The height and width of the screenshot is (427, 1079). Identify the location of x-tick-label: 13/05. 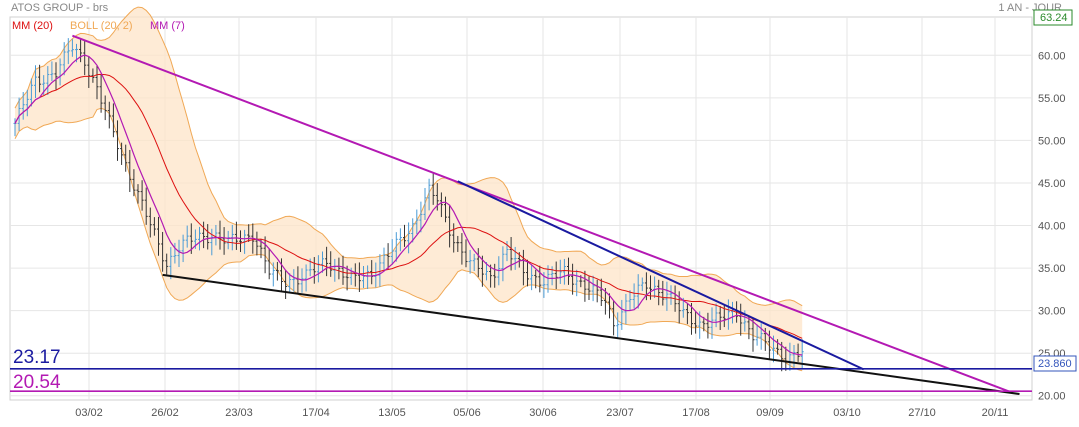
(392, 413).